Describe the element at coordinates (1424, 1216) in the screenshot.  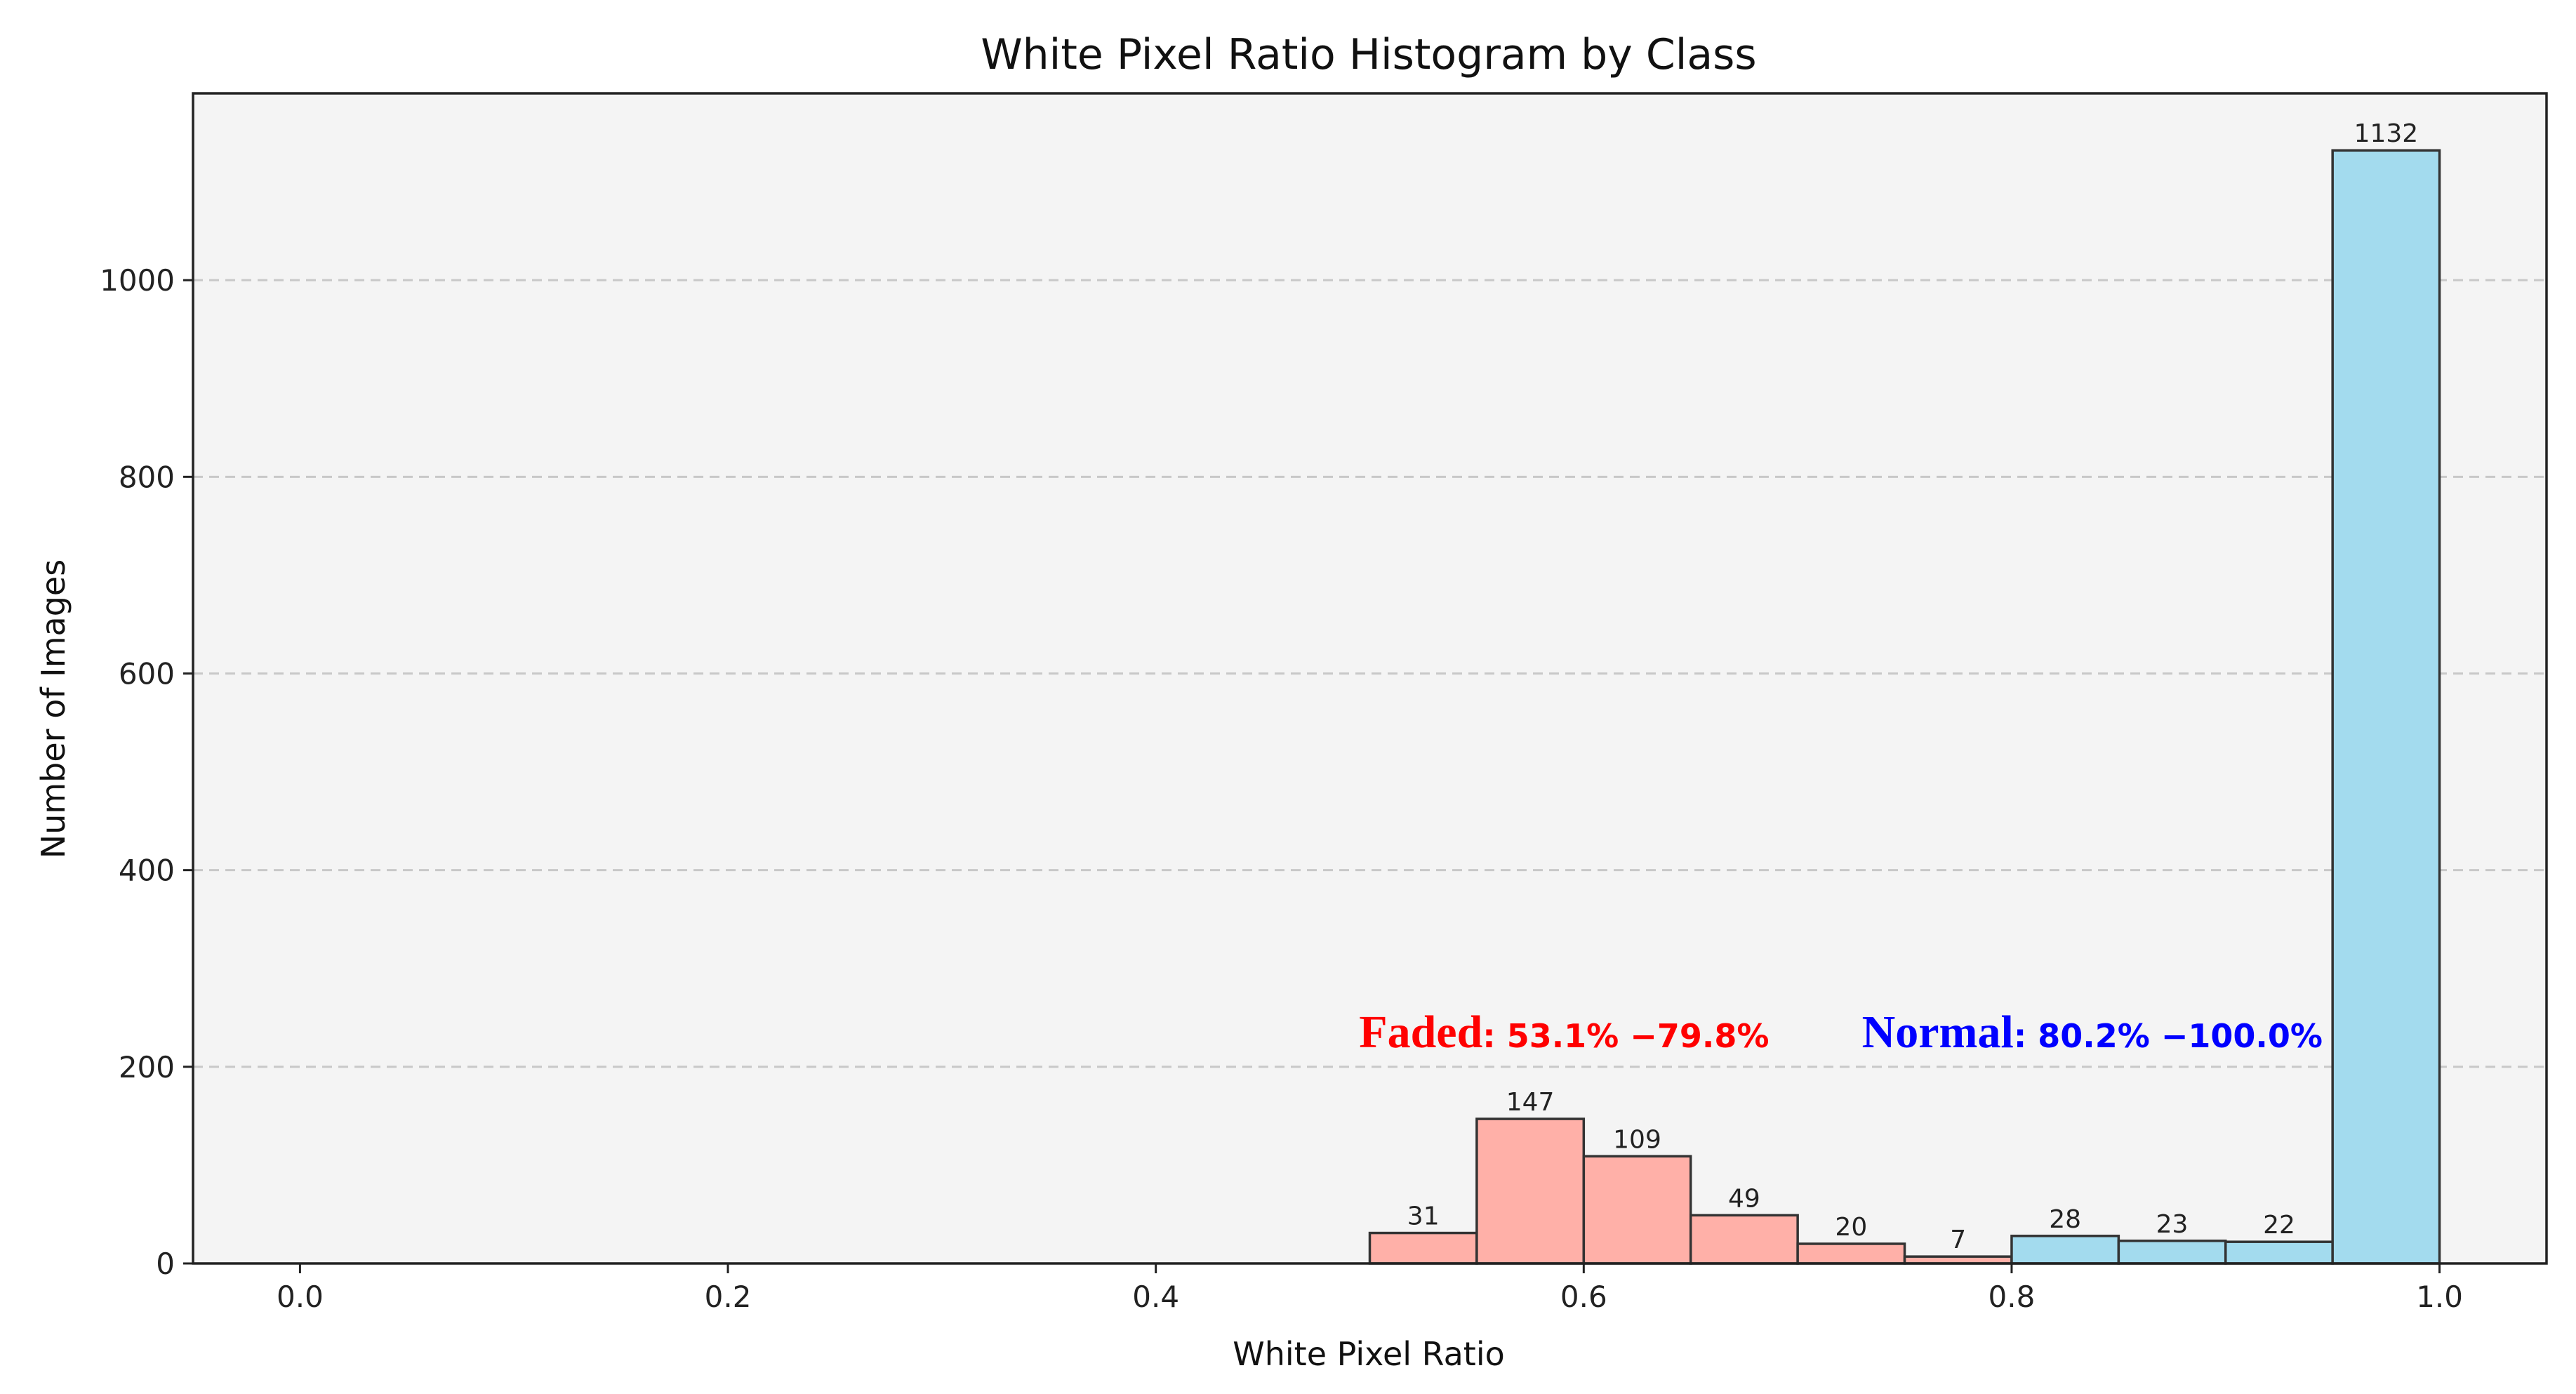
I see `bar-value-label: 31` at that location.